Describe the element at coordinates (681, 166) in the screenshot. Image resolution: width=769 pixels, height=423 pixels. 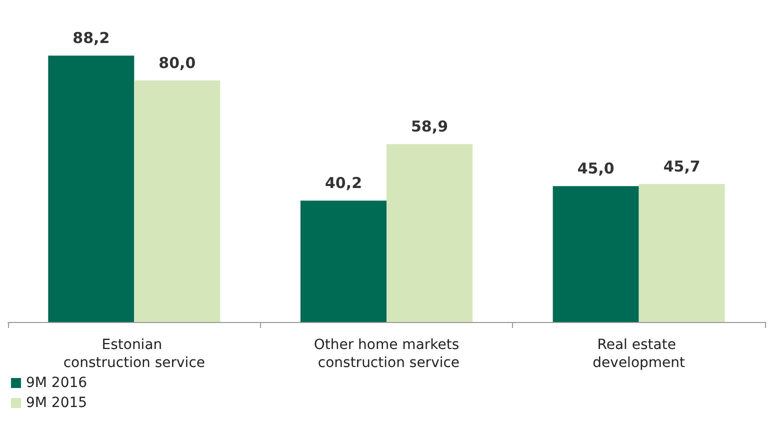
I see `data-label: 45,7` at that location.